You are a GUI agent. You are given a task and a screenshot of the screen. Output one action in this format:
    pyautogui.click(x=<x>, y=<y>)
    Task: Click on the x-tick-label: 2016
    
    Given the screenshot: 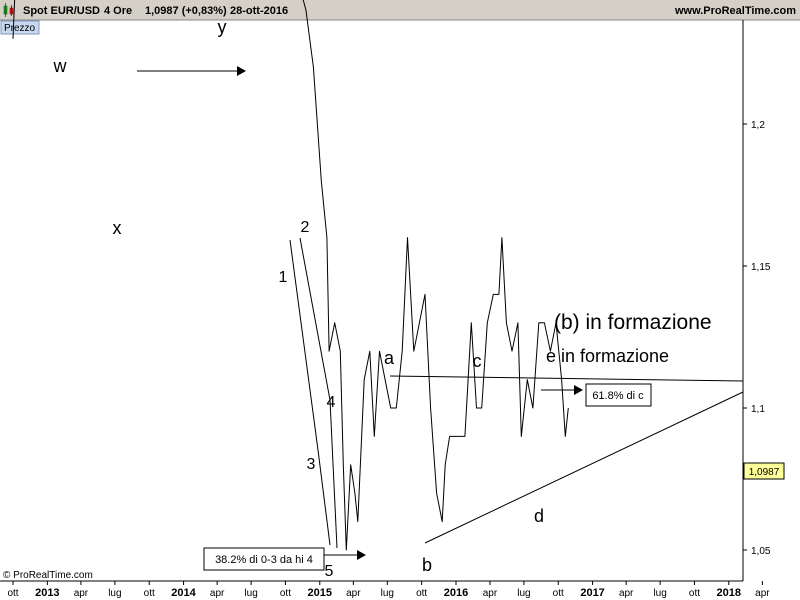 What is the action you would take?
    pyautogui.click(x=456, y=593)
    